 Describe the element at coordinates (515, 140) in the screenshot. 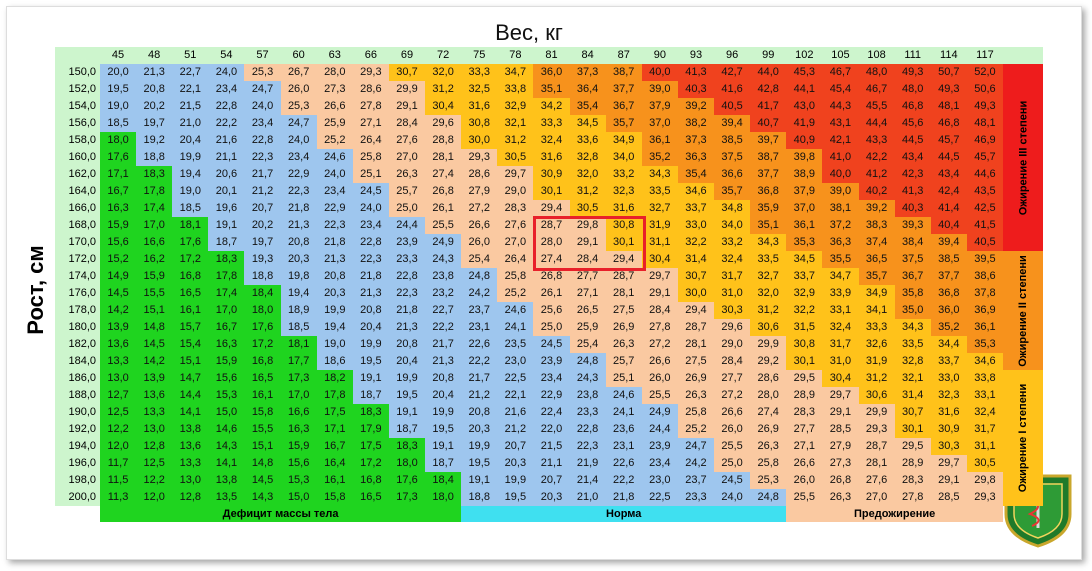

I see `cell: 31,2` at that location.